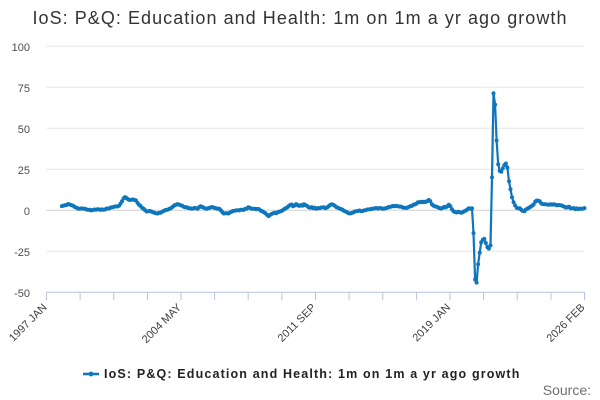  Describe the element at coordinates (24, 89) in the screenshot. I see `svg-text: 75` at that location.